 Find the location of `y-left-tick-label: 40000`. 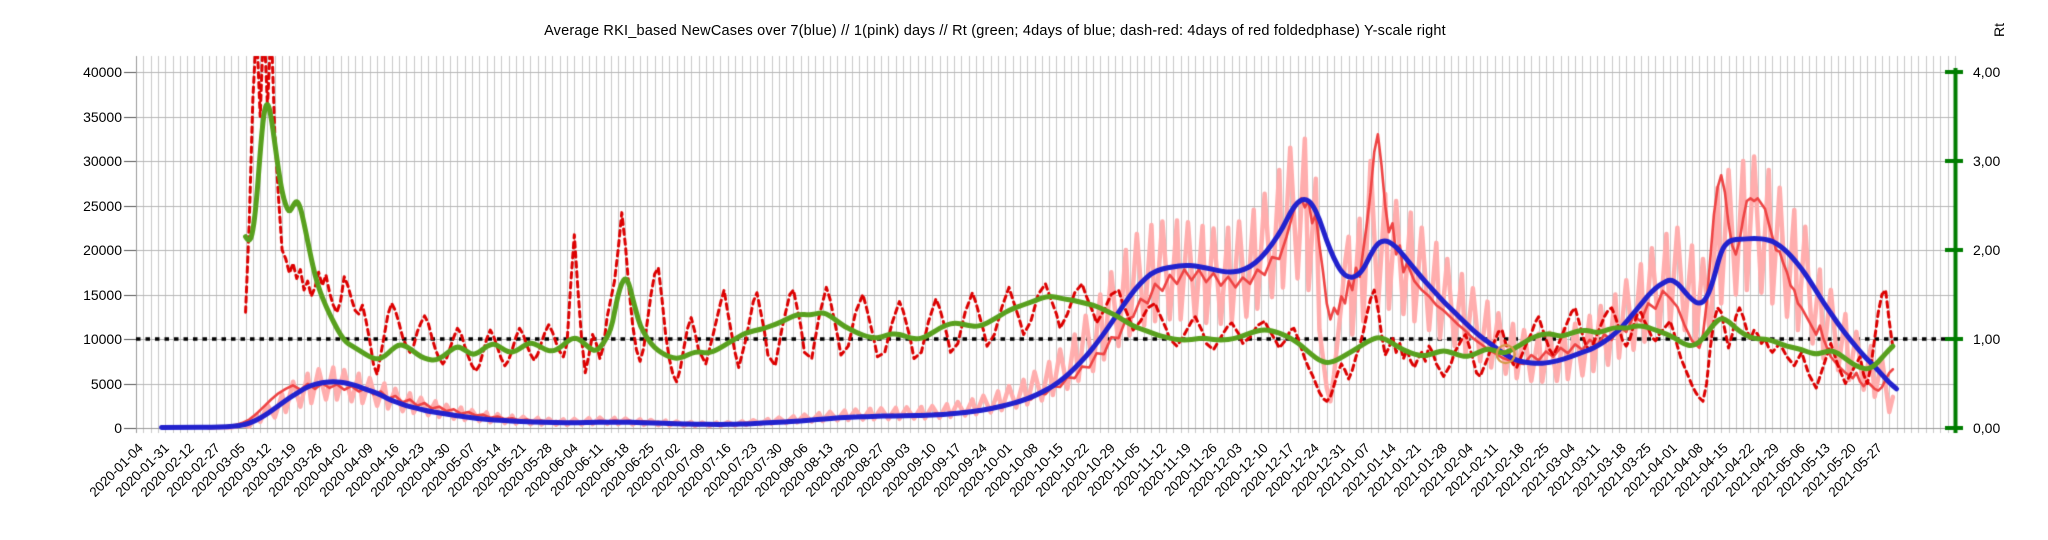

y-left-tick-label: 40000 is located at coordinates (102, 72).